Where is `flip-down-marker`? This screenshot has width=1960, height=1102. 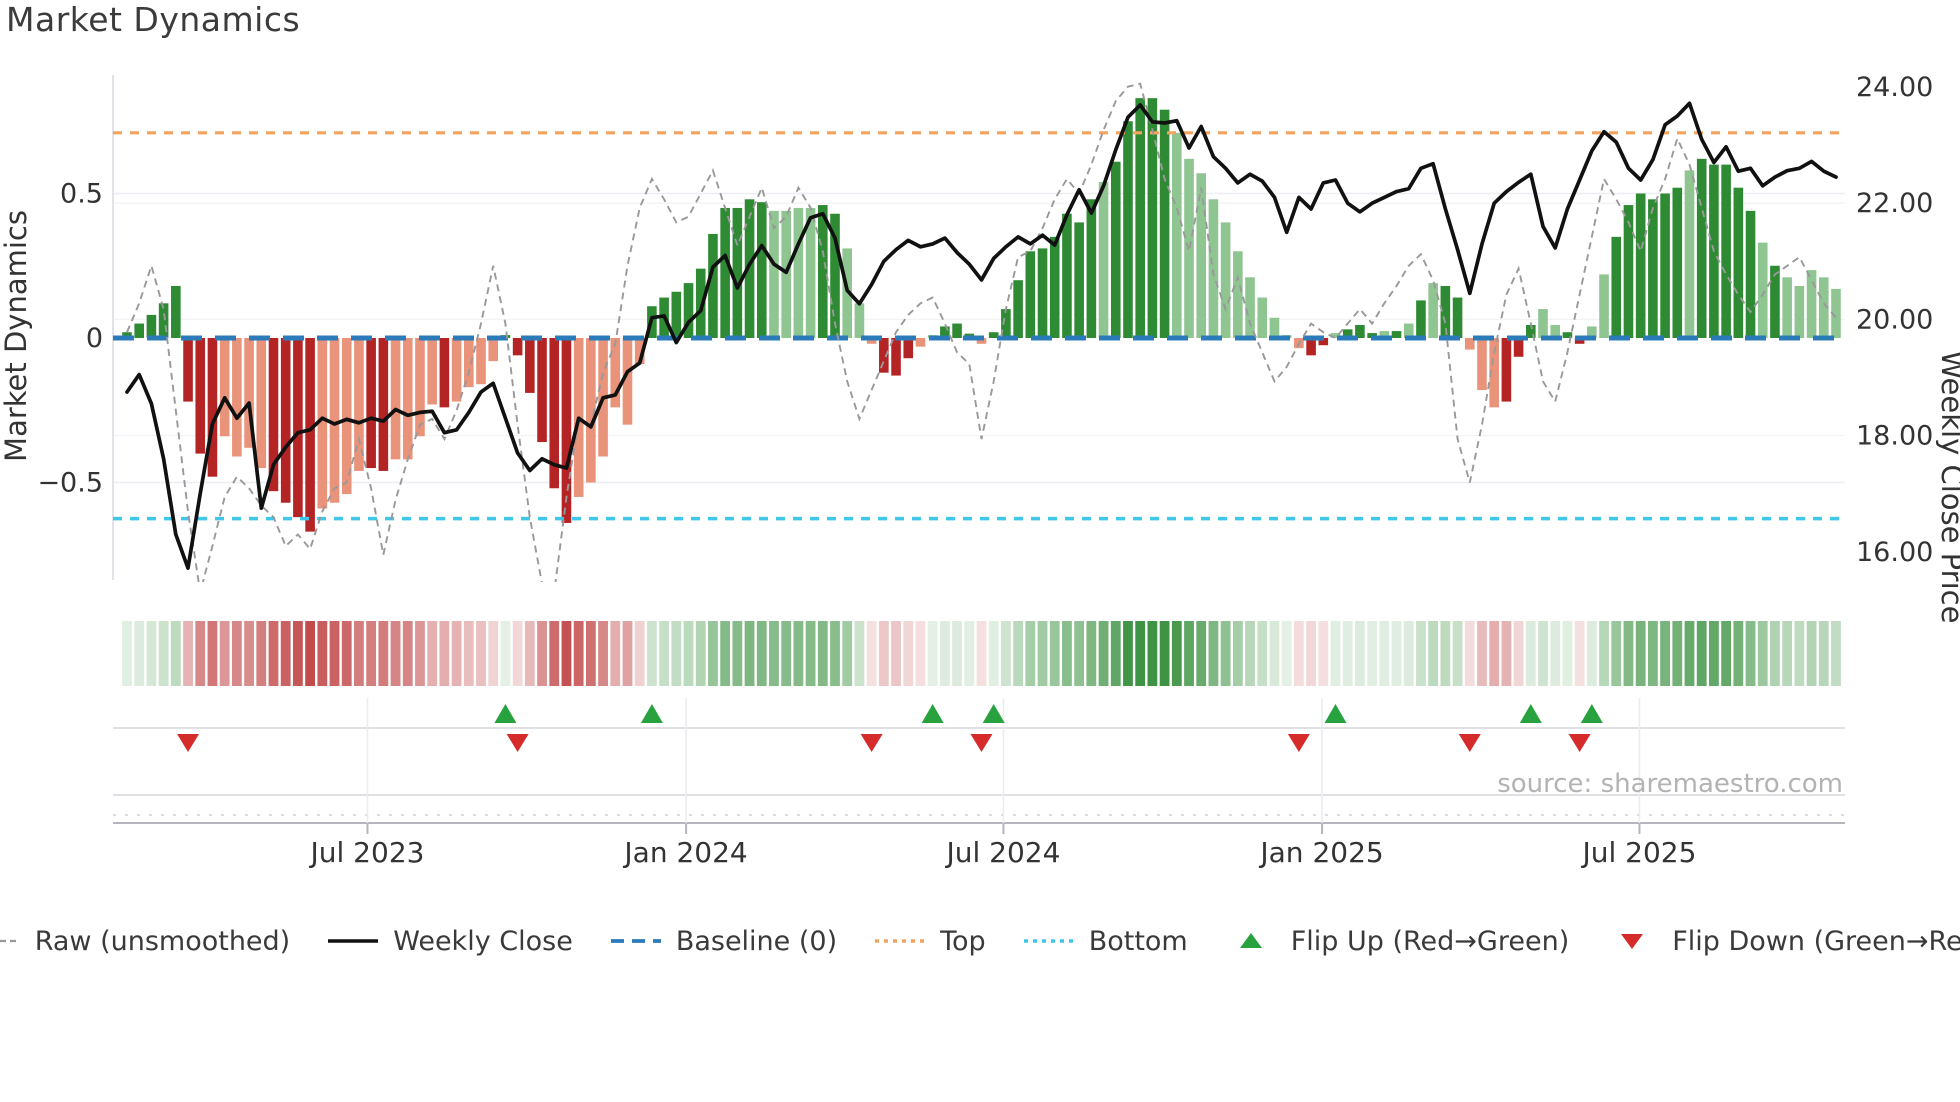
flip-down-marker is located at coordinates (981, 743).